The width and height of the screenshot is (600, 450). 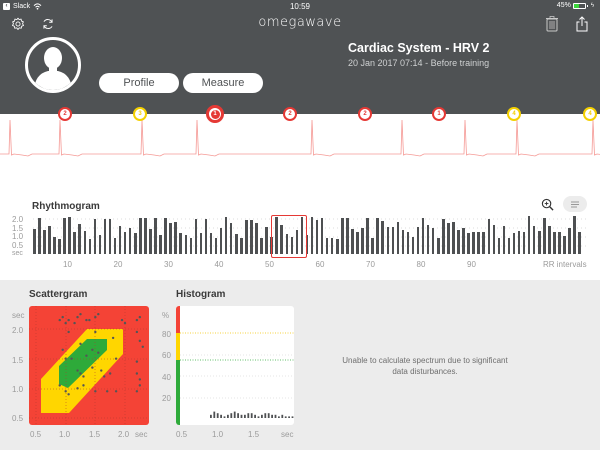 What do you see at coordinates (421, 264) in the screenshot?
I see `rhythm-x-tick: 80` at bounding box center [421, 264].